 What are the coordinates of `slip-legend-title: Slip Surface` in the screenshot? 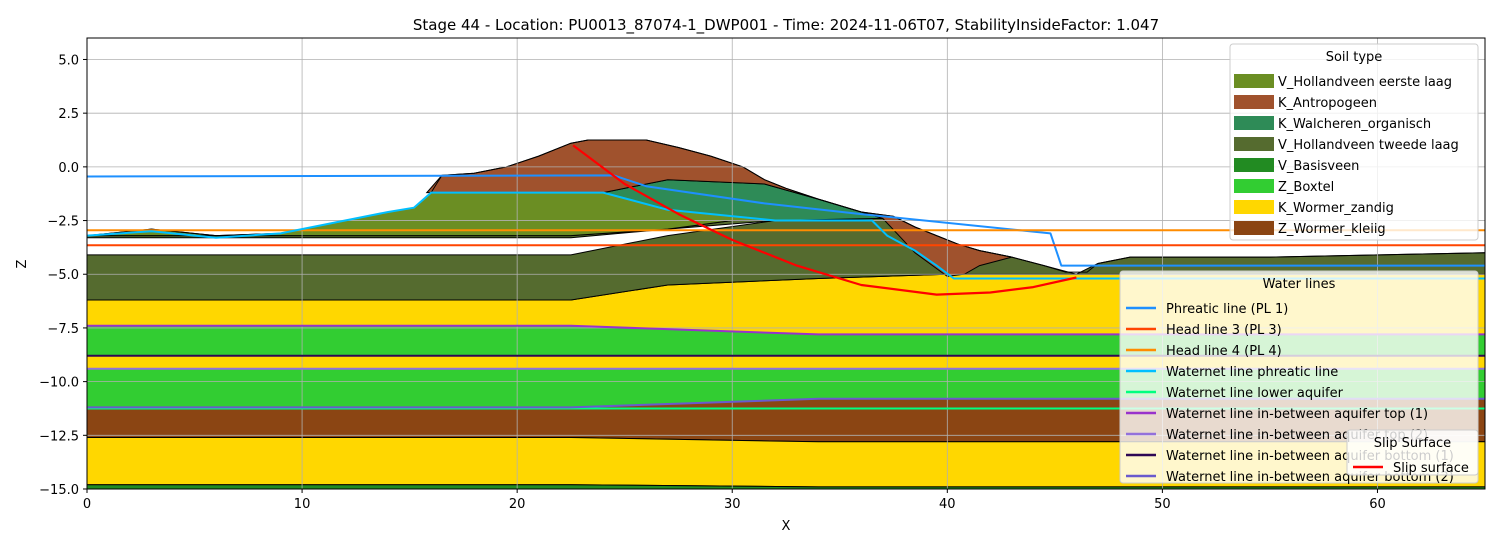 It's located at (1412, 443).